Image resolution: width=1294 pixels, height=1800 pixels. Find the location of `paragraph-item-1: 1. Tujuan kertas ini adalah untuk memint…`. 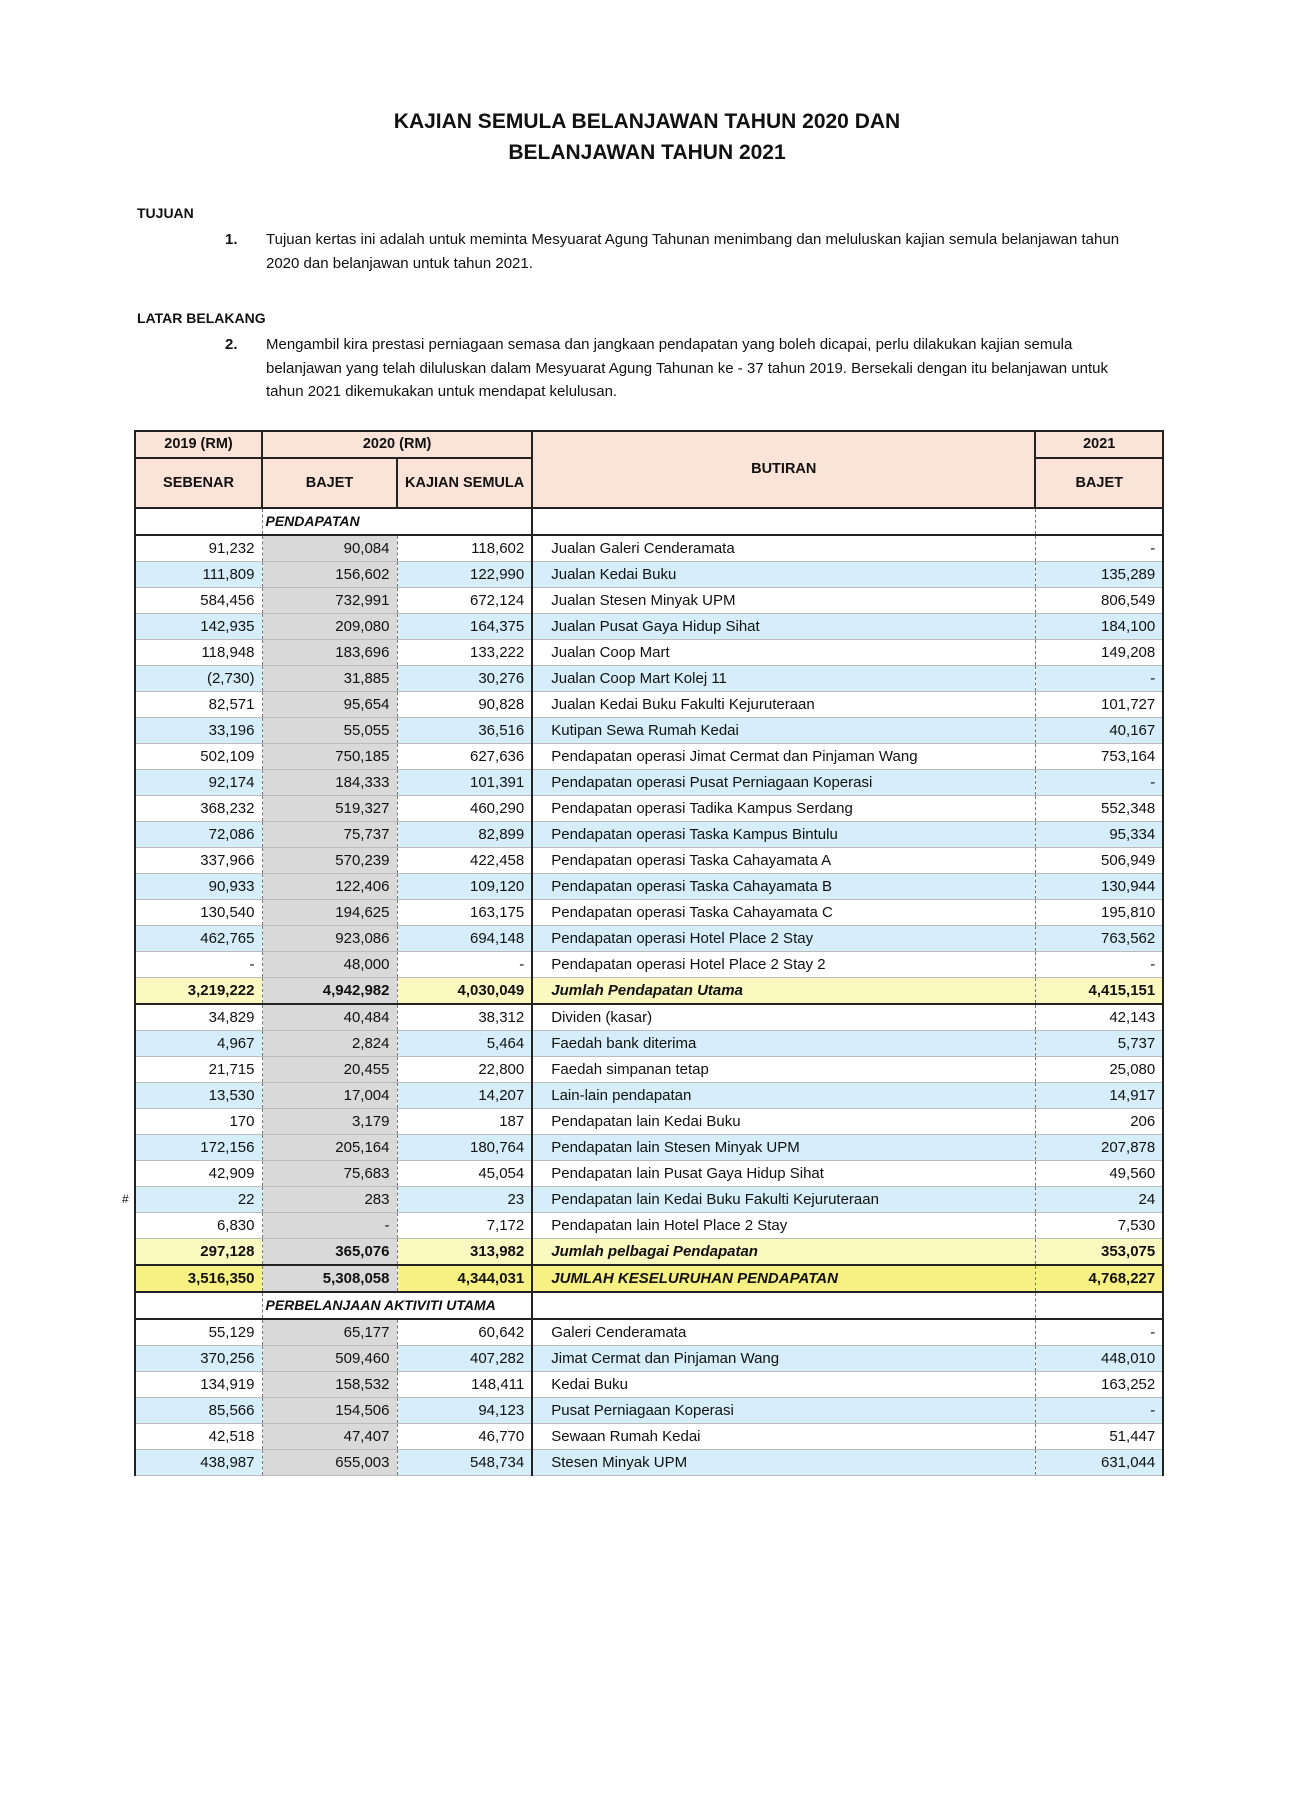

paragraph-item-1: 1. Tujuan kertas ini adalah untuk memint… is located at coordinates (685, 251).